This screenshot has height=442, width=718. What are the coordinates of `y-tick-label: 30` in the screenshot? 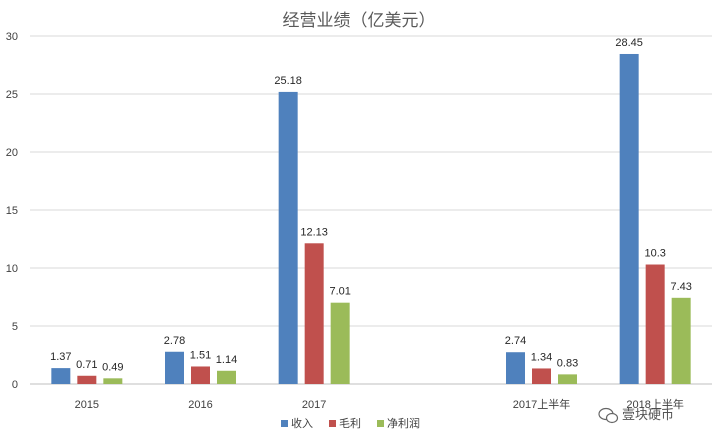 It's located at (12, 37).